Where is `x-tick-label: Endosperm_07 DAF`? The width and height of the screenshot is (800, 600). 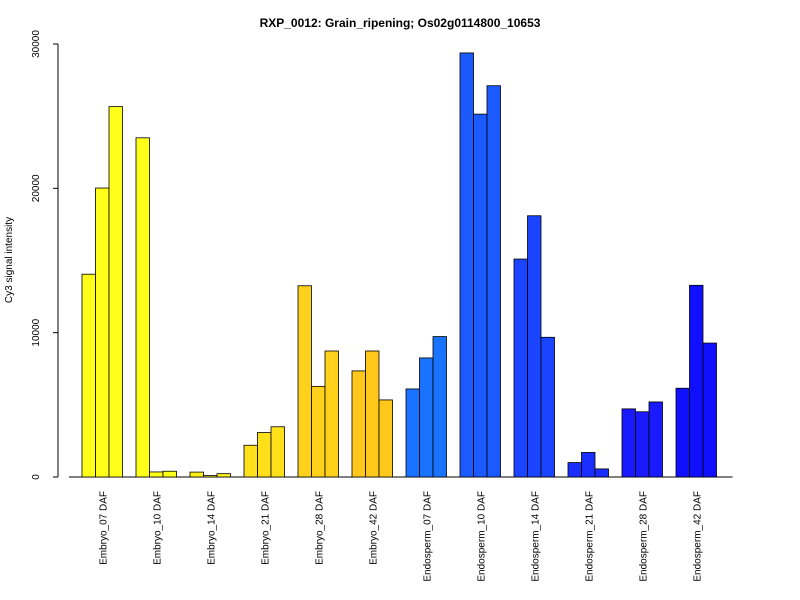 x-tick-label: Endosperm_07 DAF is located at coordinates (427, 536).